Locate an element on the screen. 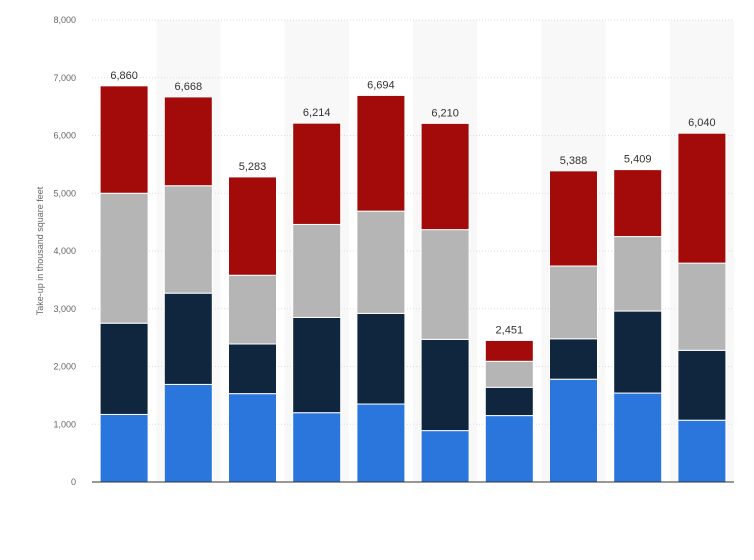  total-label: 6,668 is located at coordinates (189, 87).